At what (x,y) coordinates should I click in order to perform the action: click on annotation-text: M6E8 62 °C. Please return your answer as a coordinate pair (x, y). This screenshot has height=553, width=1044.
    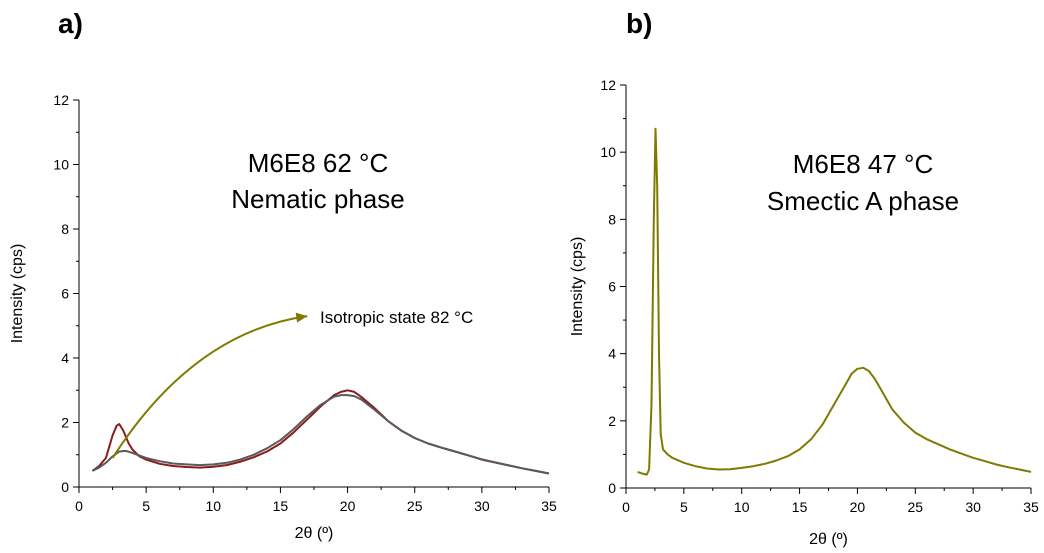
    Looking at the image, I should click on (318, 163).